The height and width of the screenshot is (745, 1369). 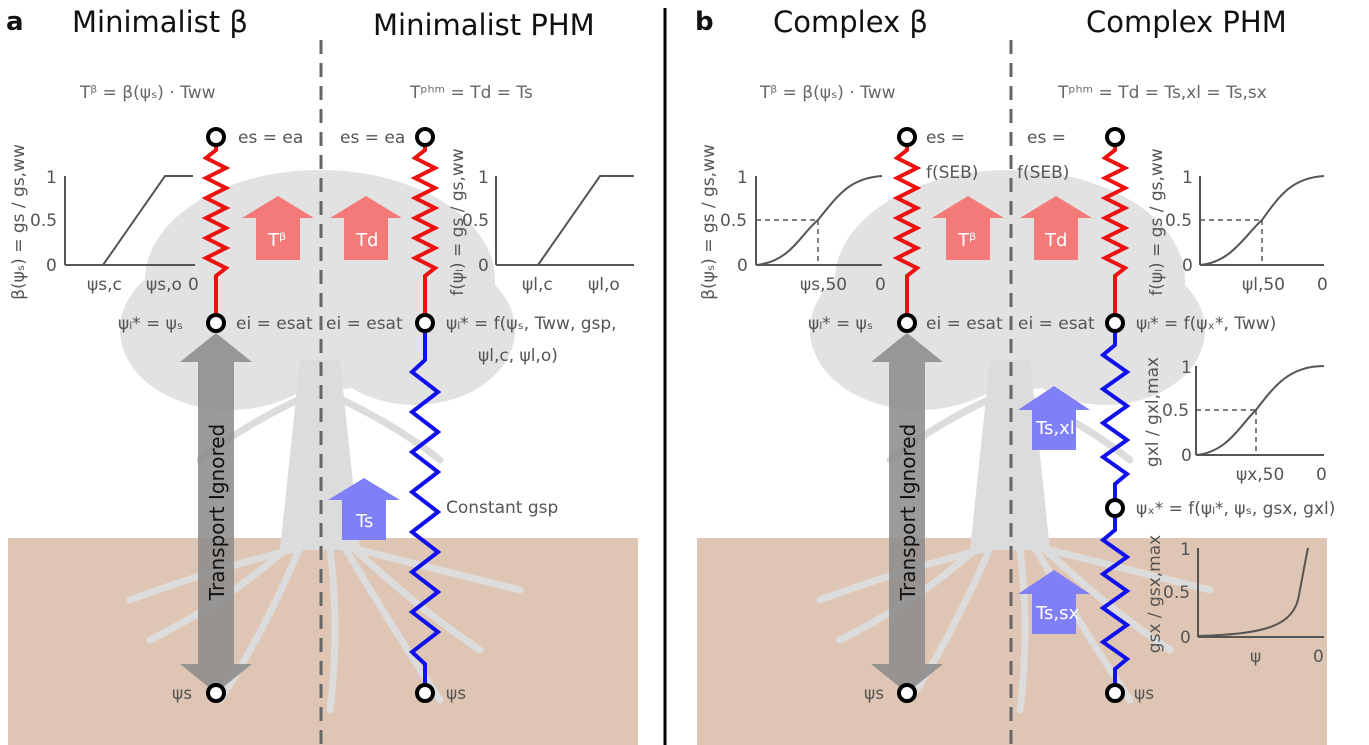 What do you see at coordinates (945, 138) in the screenshot?
I see `node-top-left-l1-b: es =` at bounding box center [945, 138].